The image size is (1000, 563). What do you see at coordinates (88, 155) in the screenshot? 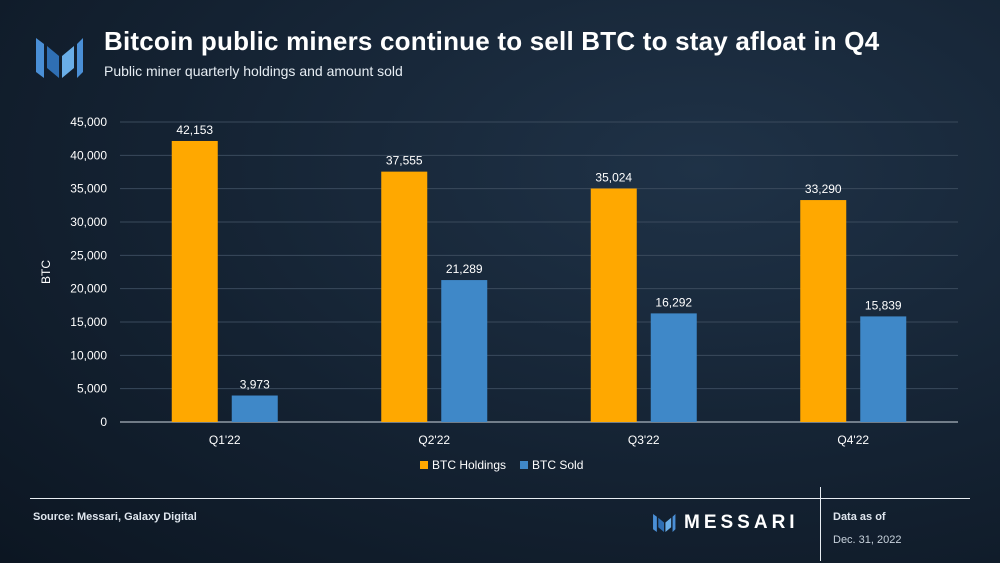
I see `y-tick-label: 40,000` at bounding box center [88, 155].